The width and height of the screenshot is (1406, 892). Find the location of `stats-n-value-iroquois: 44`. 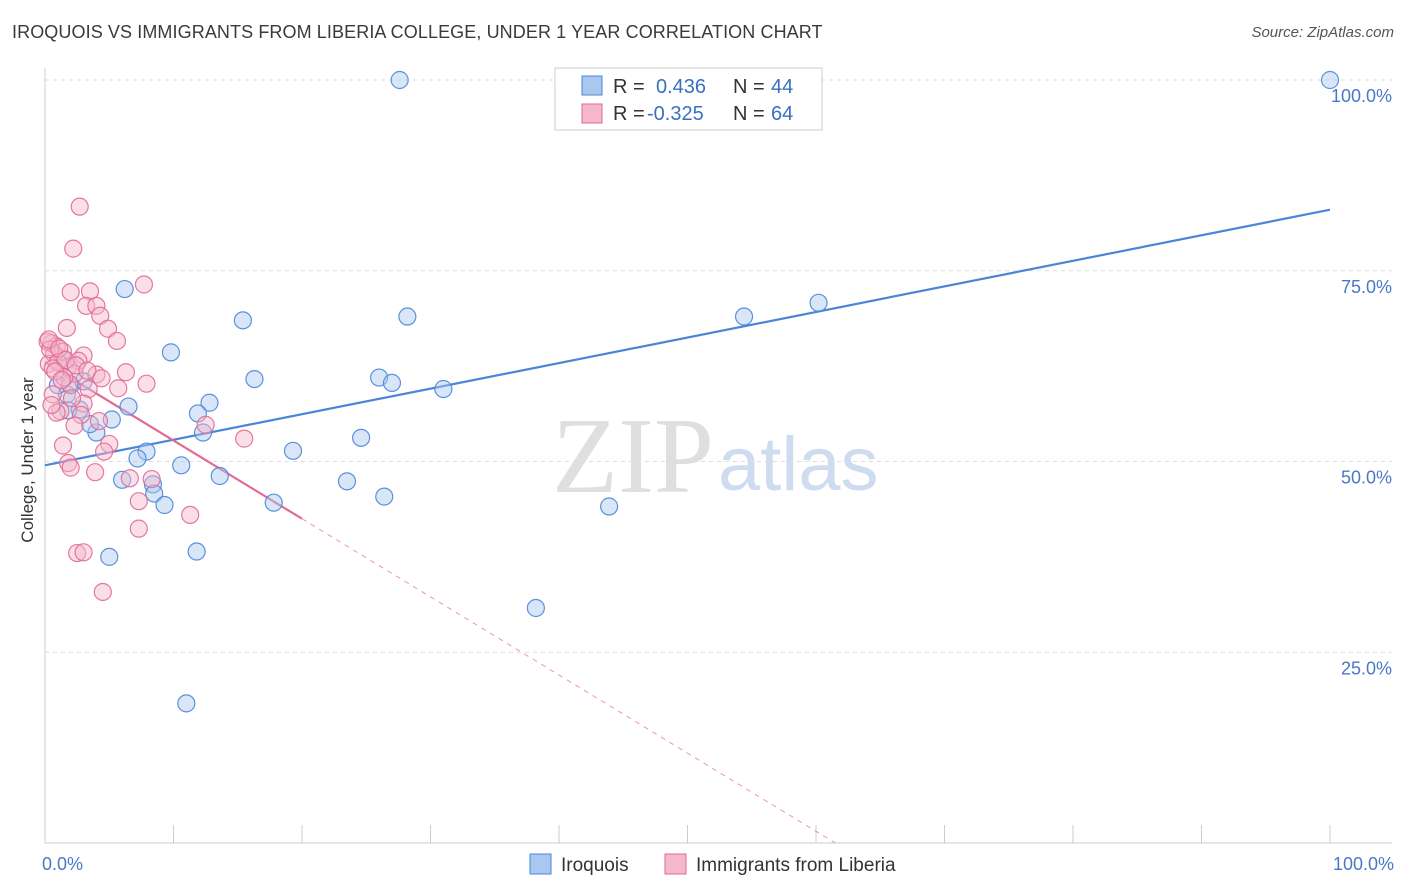

stats-n-value-iroquois: 44 is located at coordinates (782, 87).